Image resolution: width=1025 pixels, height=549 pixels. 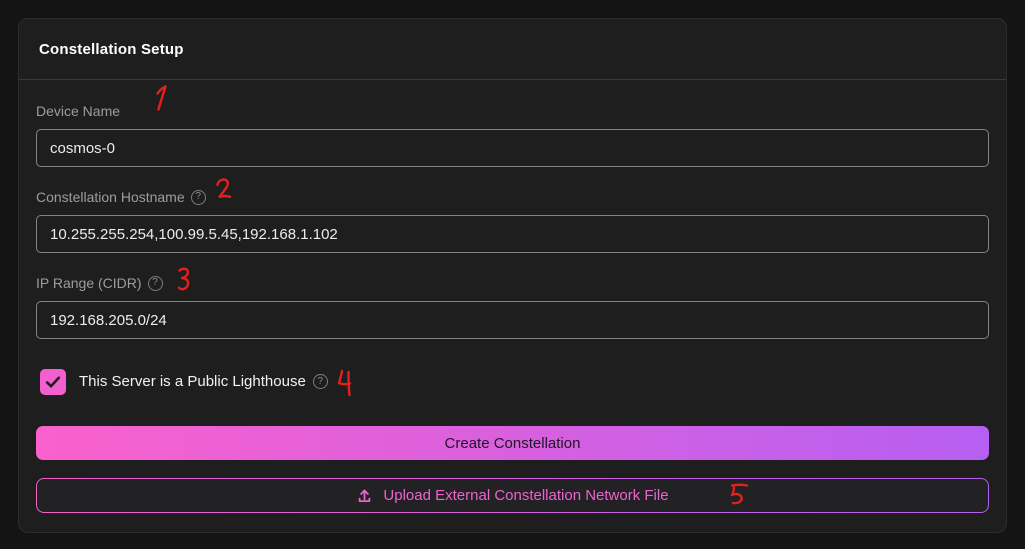 What do you see at coordinates (512, 49) in the screenshot?
I see `card-header: Constellation Setup` at bounding box center [512, 49].